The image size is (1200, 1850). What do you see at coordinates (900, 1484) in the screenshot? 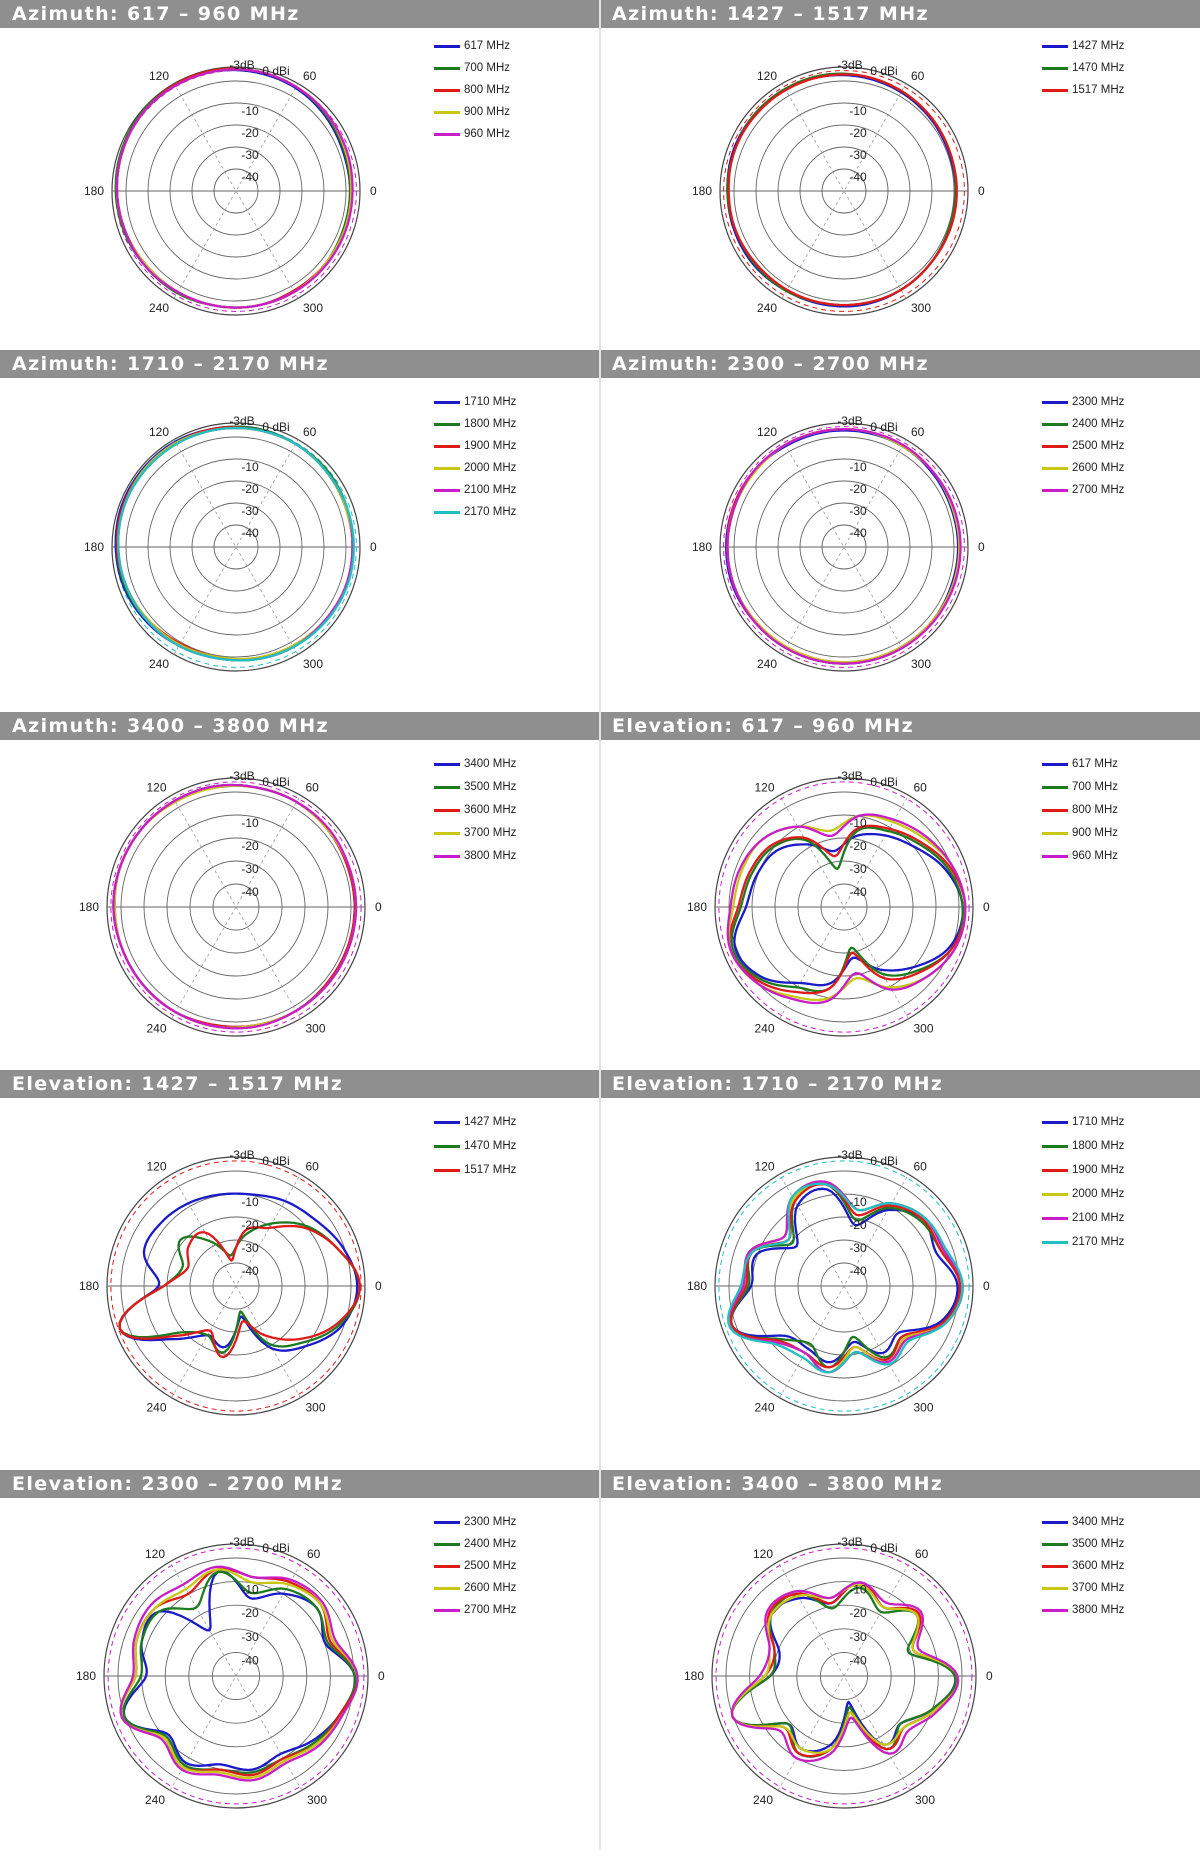
I see `panel-title: Elevation: 3400 – 3800 MHz` at bounding box center [900, 1484].